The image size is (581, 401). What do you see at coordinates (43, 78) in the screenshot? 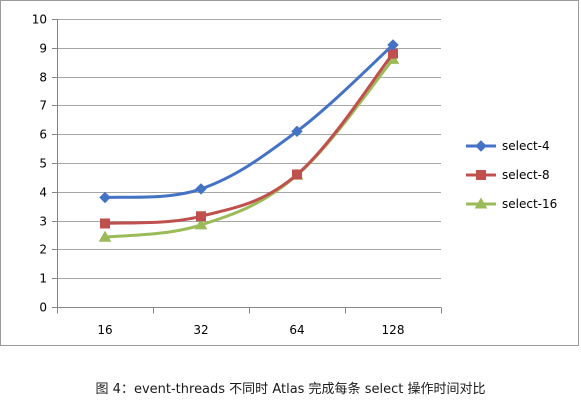
I see `y-tick-label: 8` at bounding box center [43, 78].